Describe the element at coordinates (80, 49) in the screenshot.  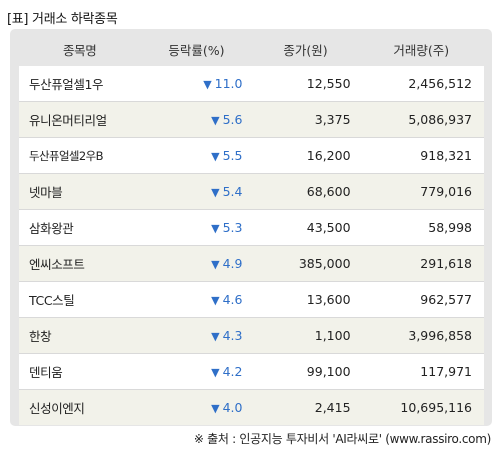
I see `header-name: 종목명` at that location.